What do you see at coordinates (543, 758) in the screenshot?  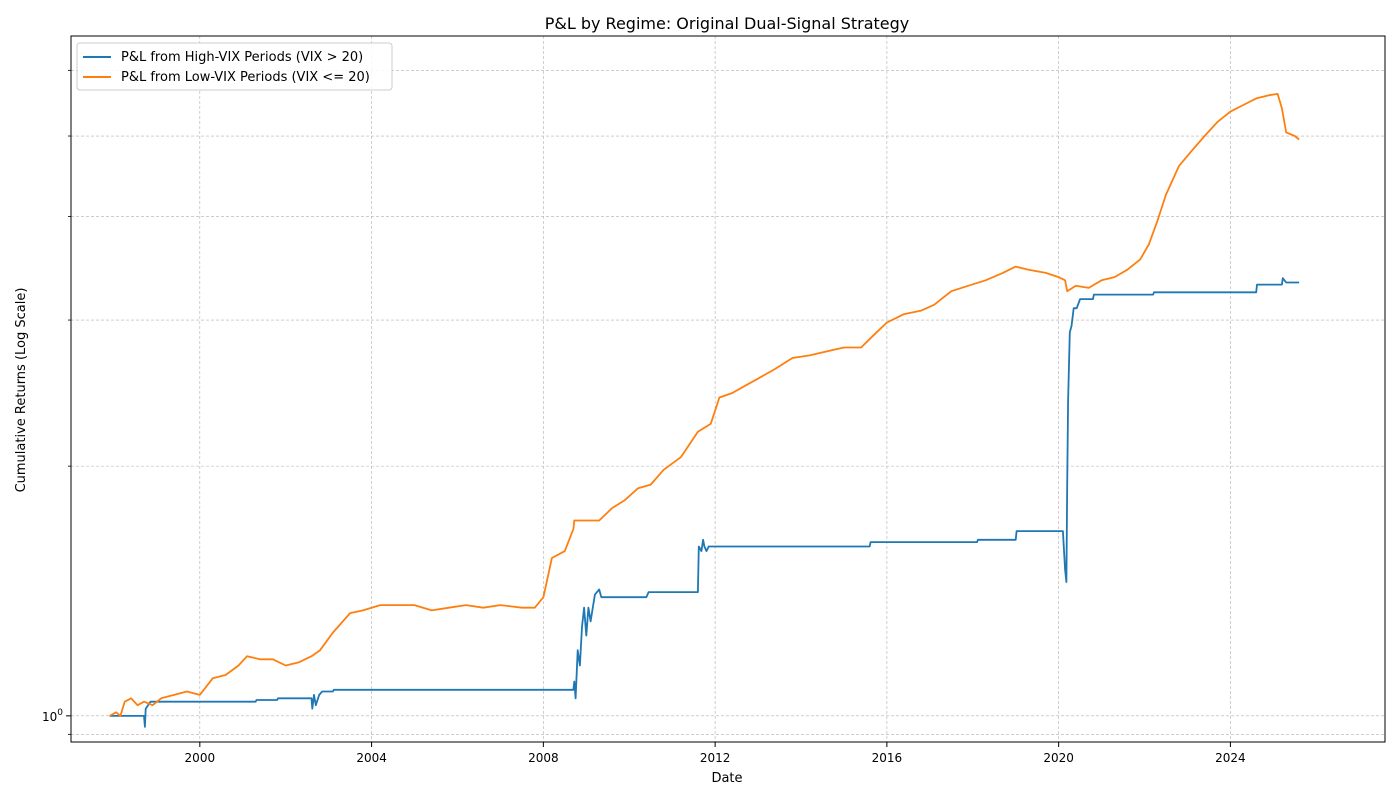 I see `x-tick-label: 2008` at bounding box center [543, 758].